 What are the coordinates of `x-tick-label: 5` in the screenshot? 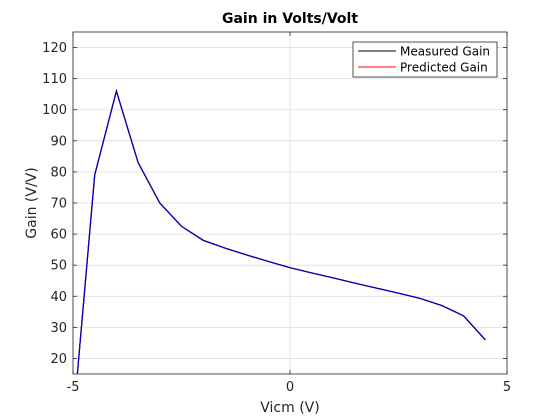 It's located at (507, 387).